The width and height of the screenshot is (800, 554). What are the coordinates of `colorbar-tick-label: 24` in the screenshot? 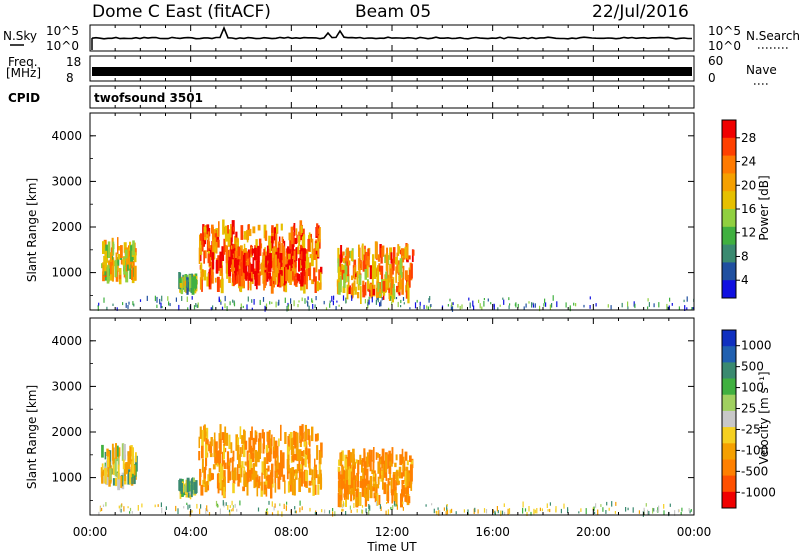 It's located at (748, 162).